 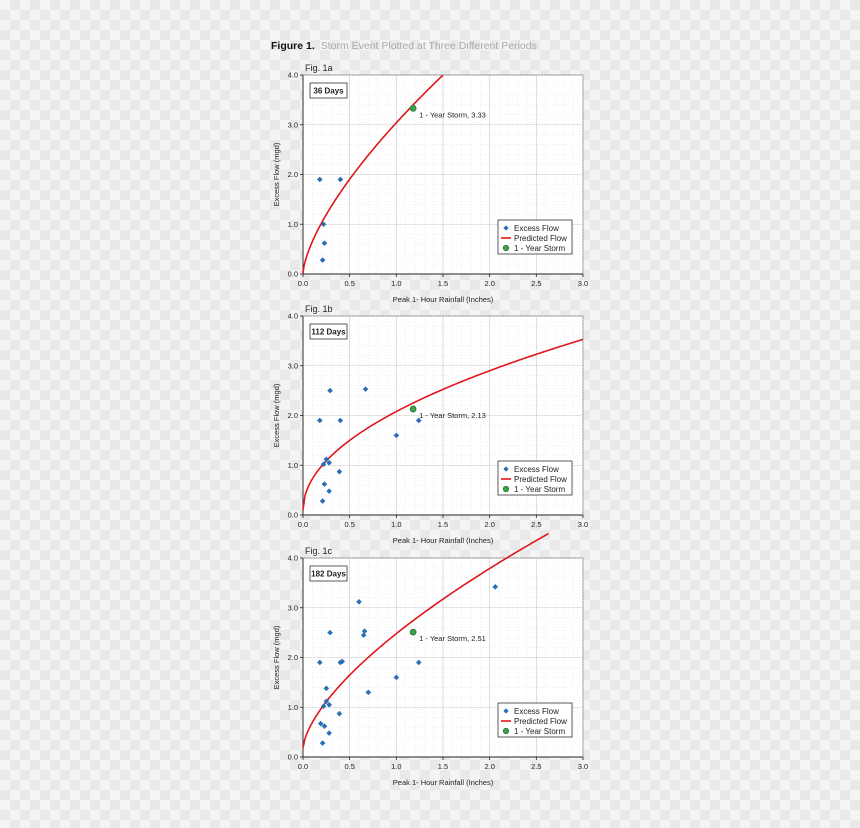 I want to click on panel-label: Fig. 1a, so click(x=319, y=68).